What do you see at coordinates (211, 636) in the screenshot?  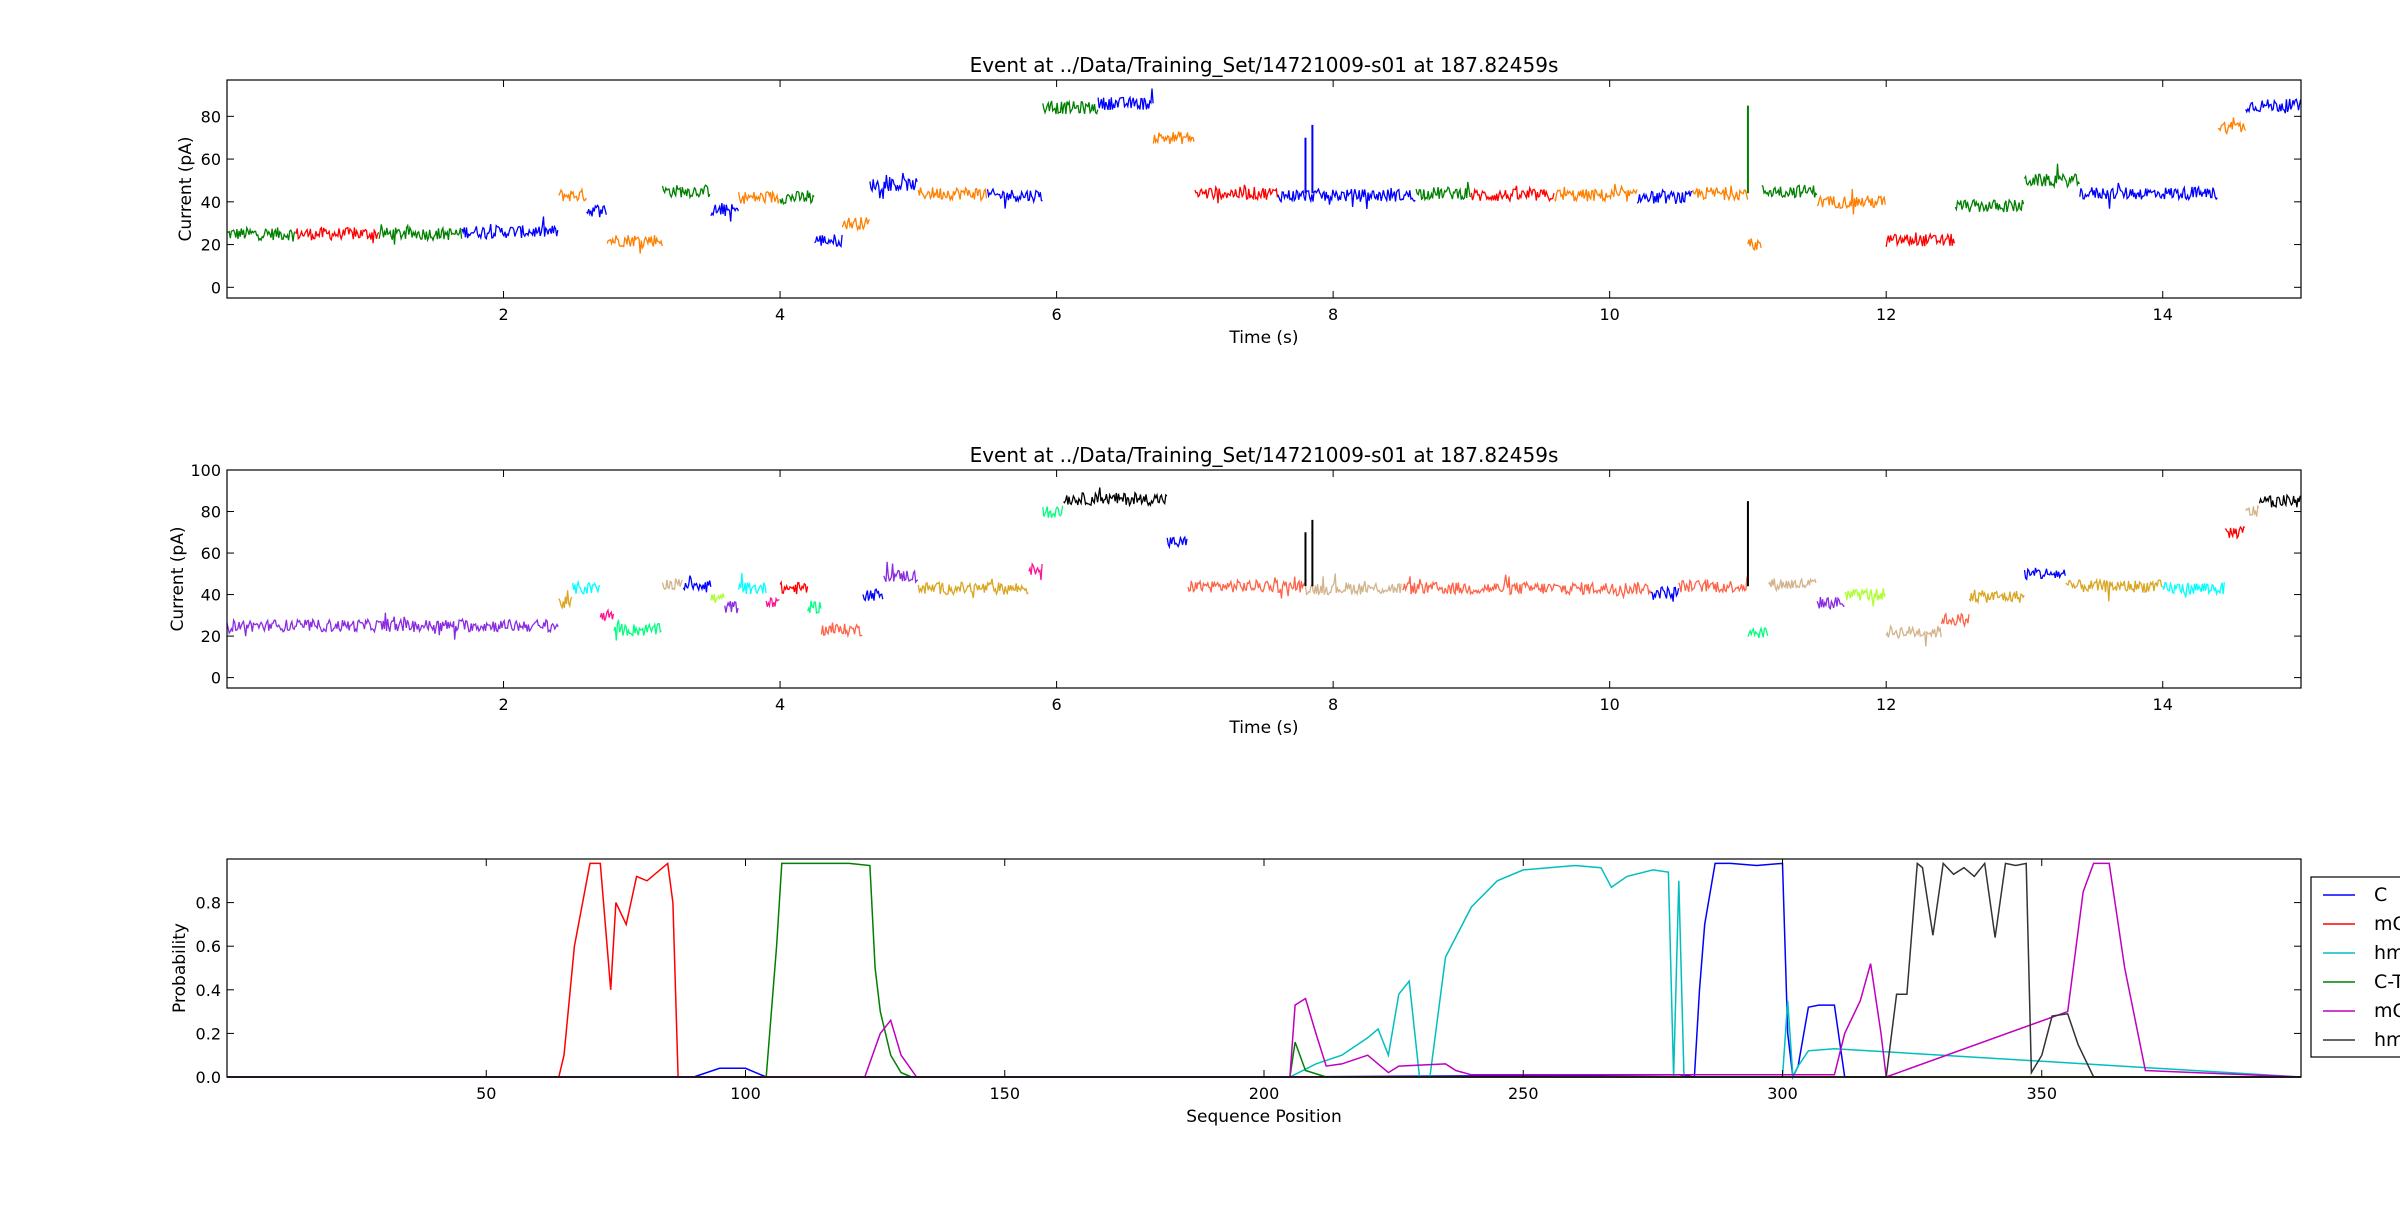 I see `panel-middle-y-tick-label: 20` at bounding box center [211, 636].